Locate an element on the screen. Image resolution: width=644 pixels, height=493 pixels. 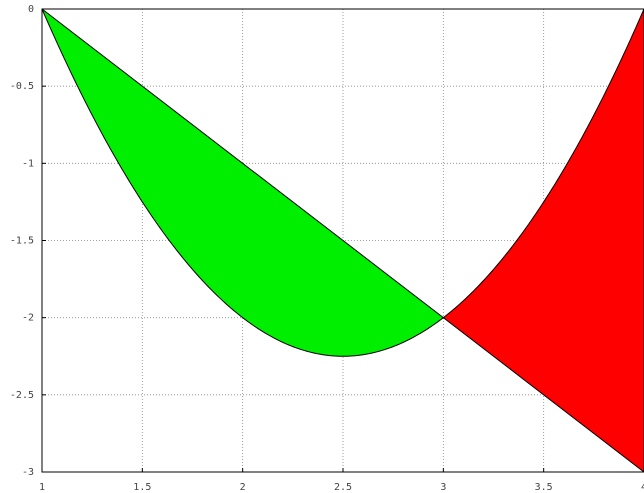
y-tick-label-1: -0.5 is located at coordinates (22, 86).